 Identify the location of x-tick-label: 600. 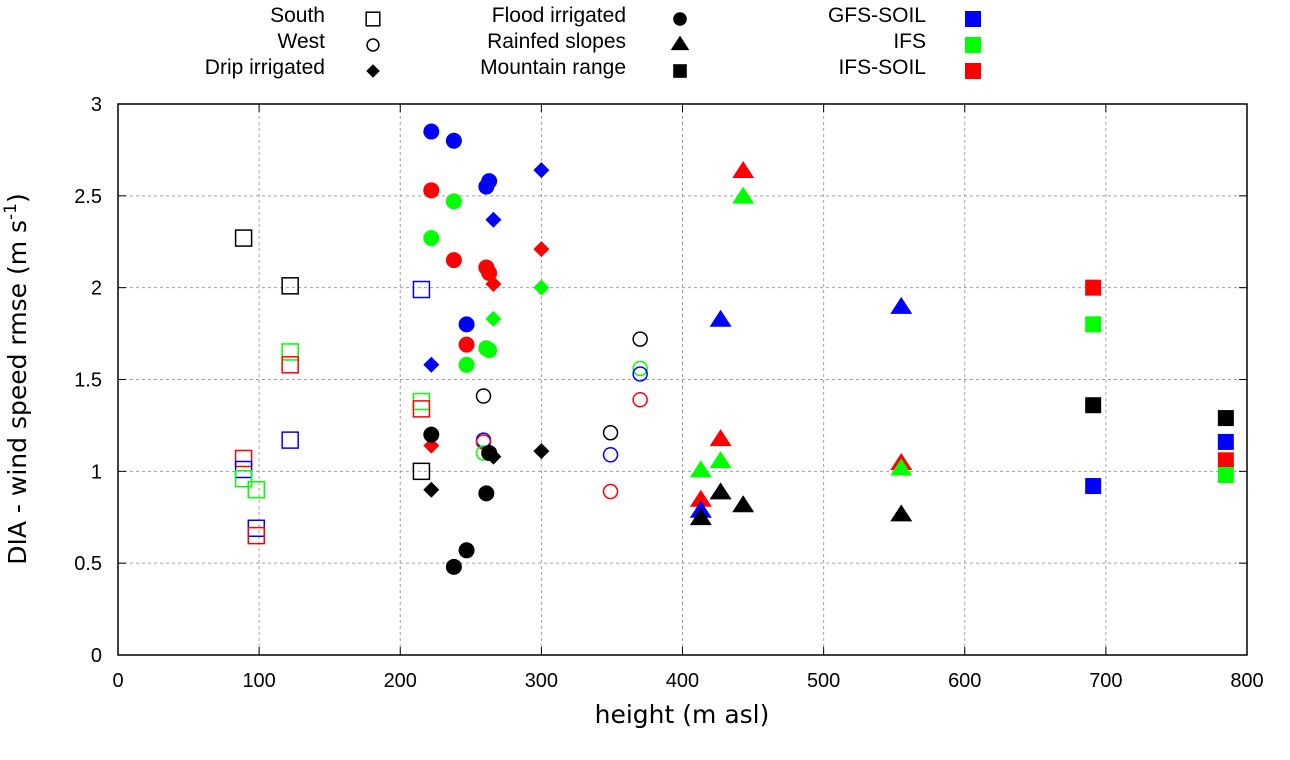
(964, 681).